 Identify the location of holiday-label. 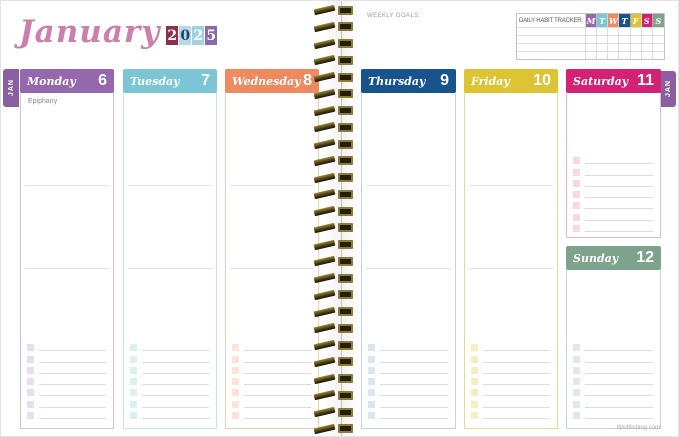
(511, 102).